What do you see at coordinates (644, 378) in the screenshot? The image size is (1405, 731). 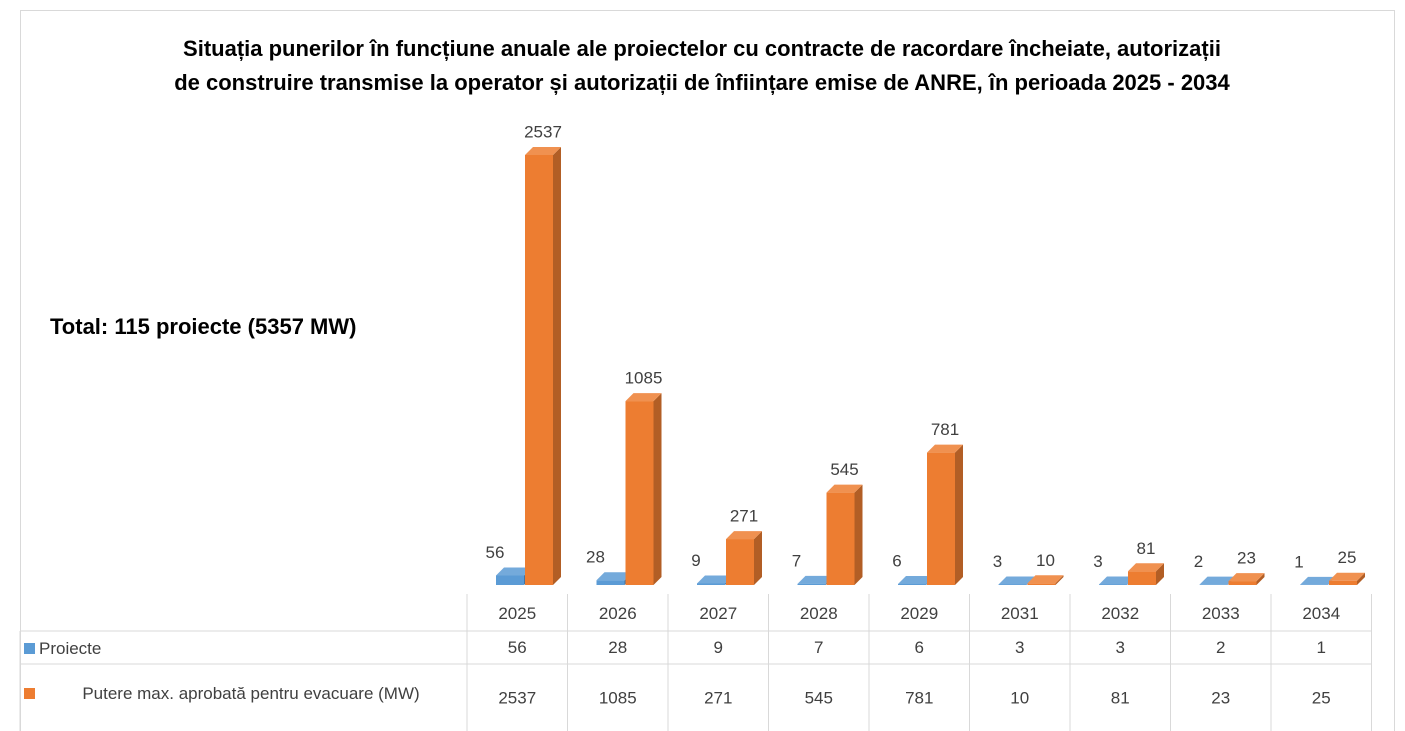 I see `data-label: 1085` at bounding box center [644, 378].